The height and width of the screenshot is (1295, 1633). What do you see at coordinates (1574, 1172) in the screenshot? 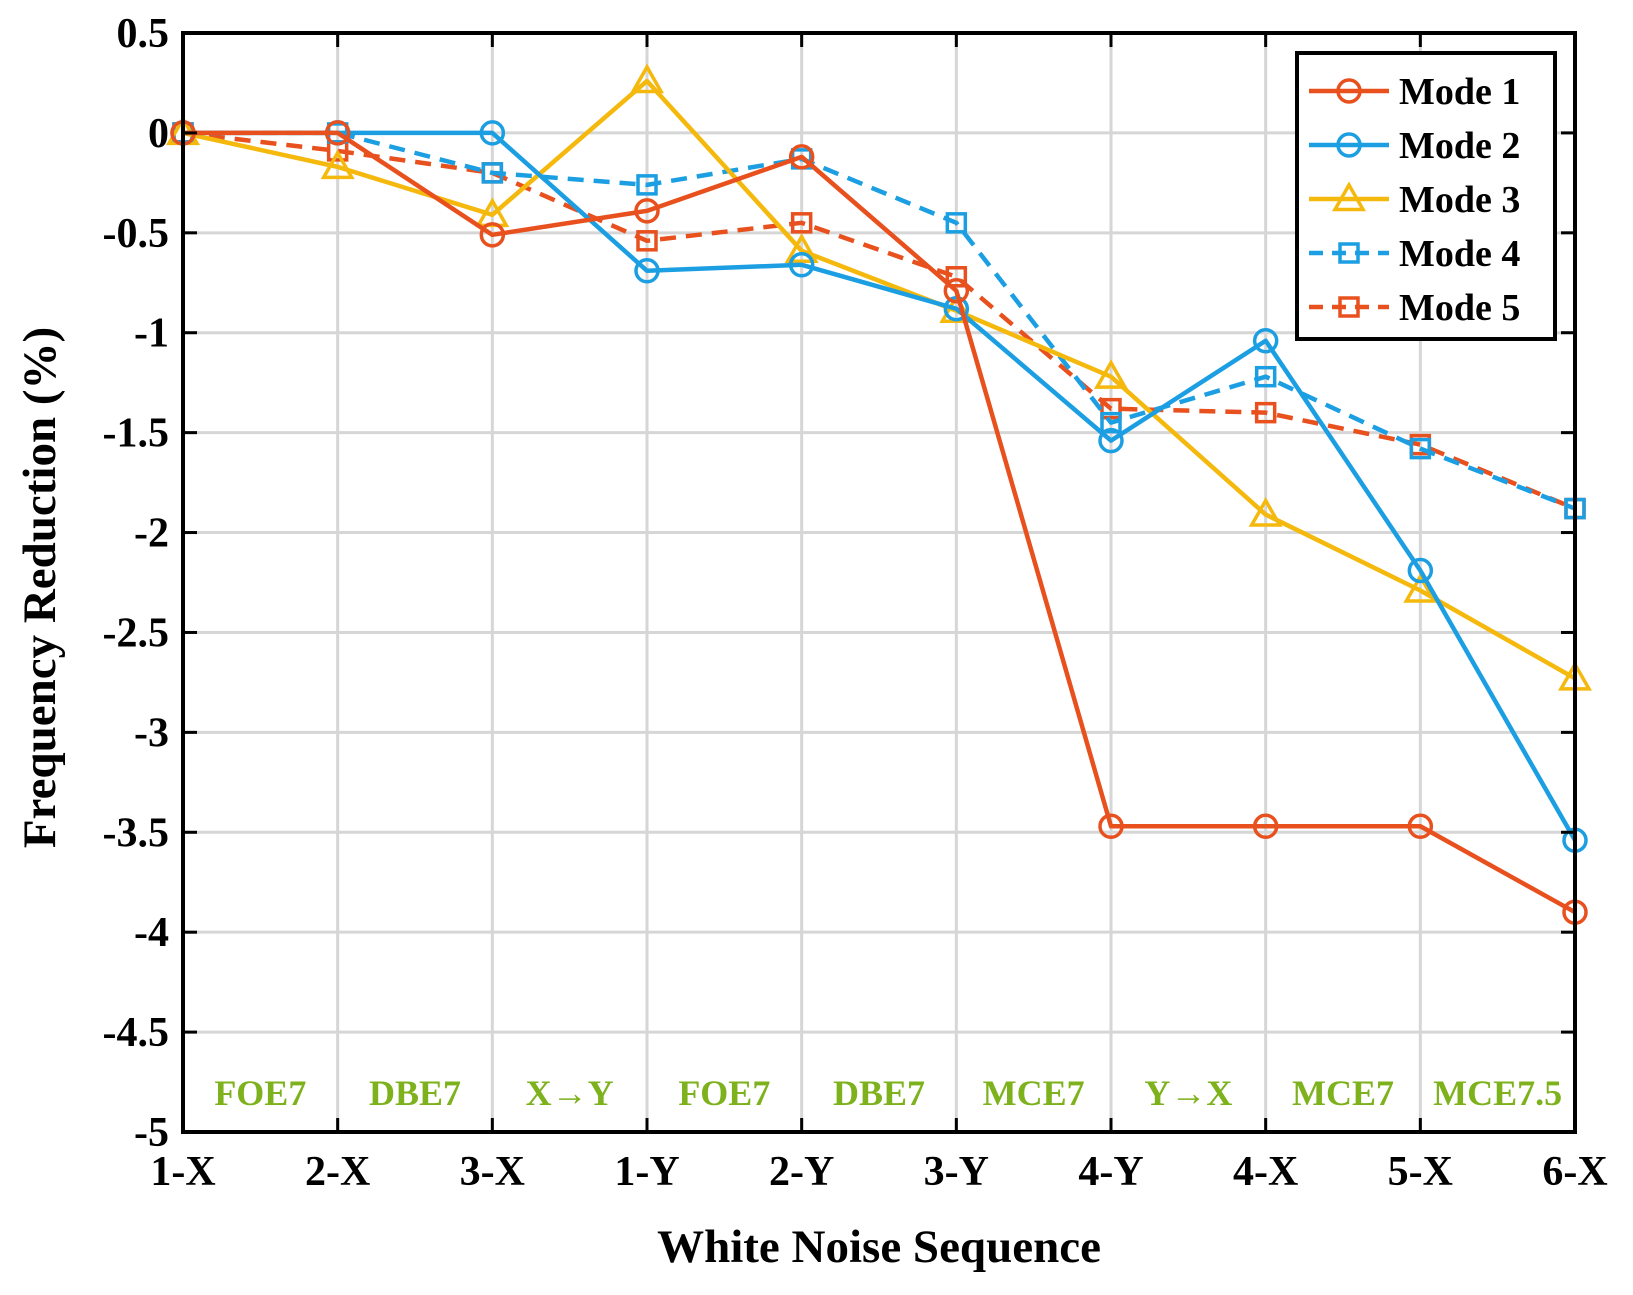
I see `x-tick-label: 6-X` at bounding box center [1574, 1172].